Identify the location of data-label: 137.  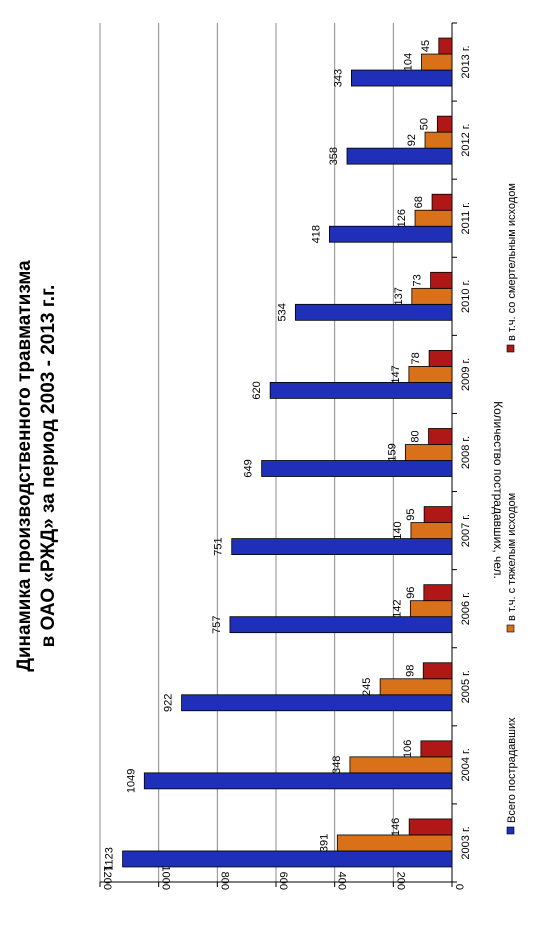
(399, 296).